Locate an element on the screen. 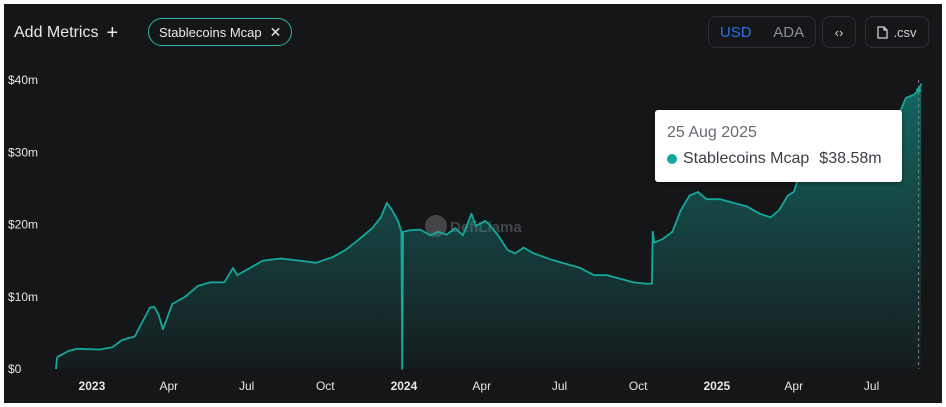 The height and width of the screenshot is (407, 946). y-tick-label: $30m is located at coordinates (23, 152).